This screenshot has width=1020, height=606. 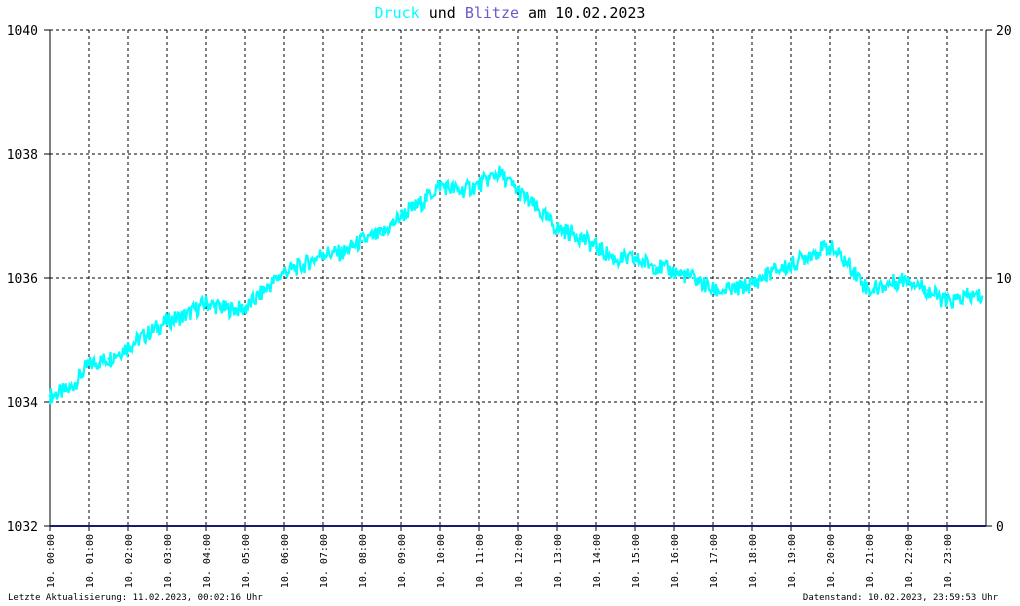 What do you see at coordinates (285, 561) in the screenshot?
I see `x-tick-label: 10. 06:00` at bounding box center [285, 561].